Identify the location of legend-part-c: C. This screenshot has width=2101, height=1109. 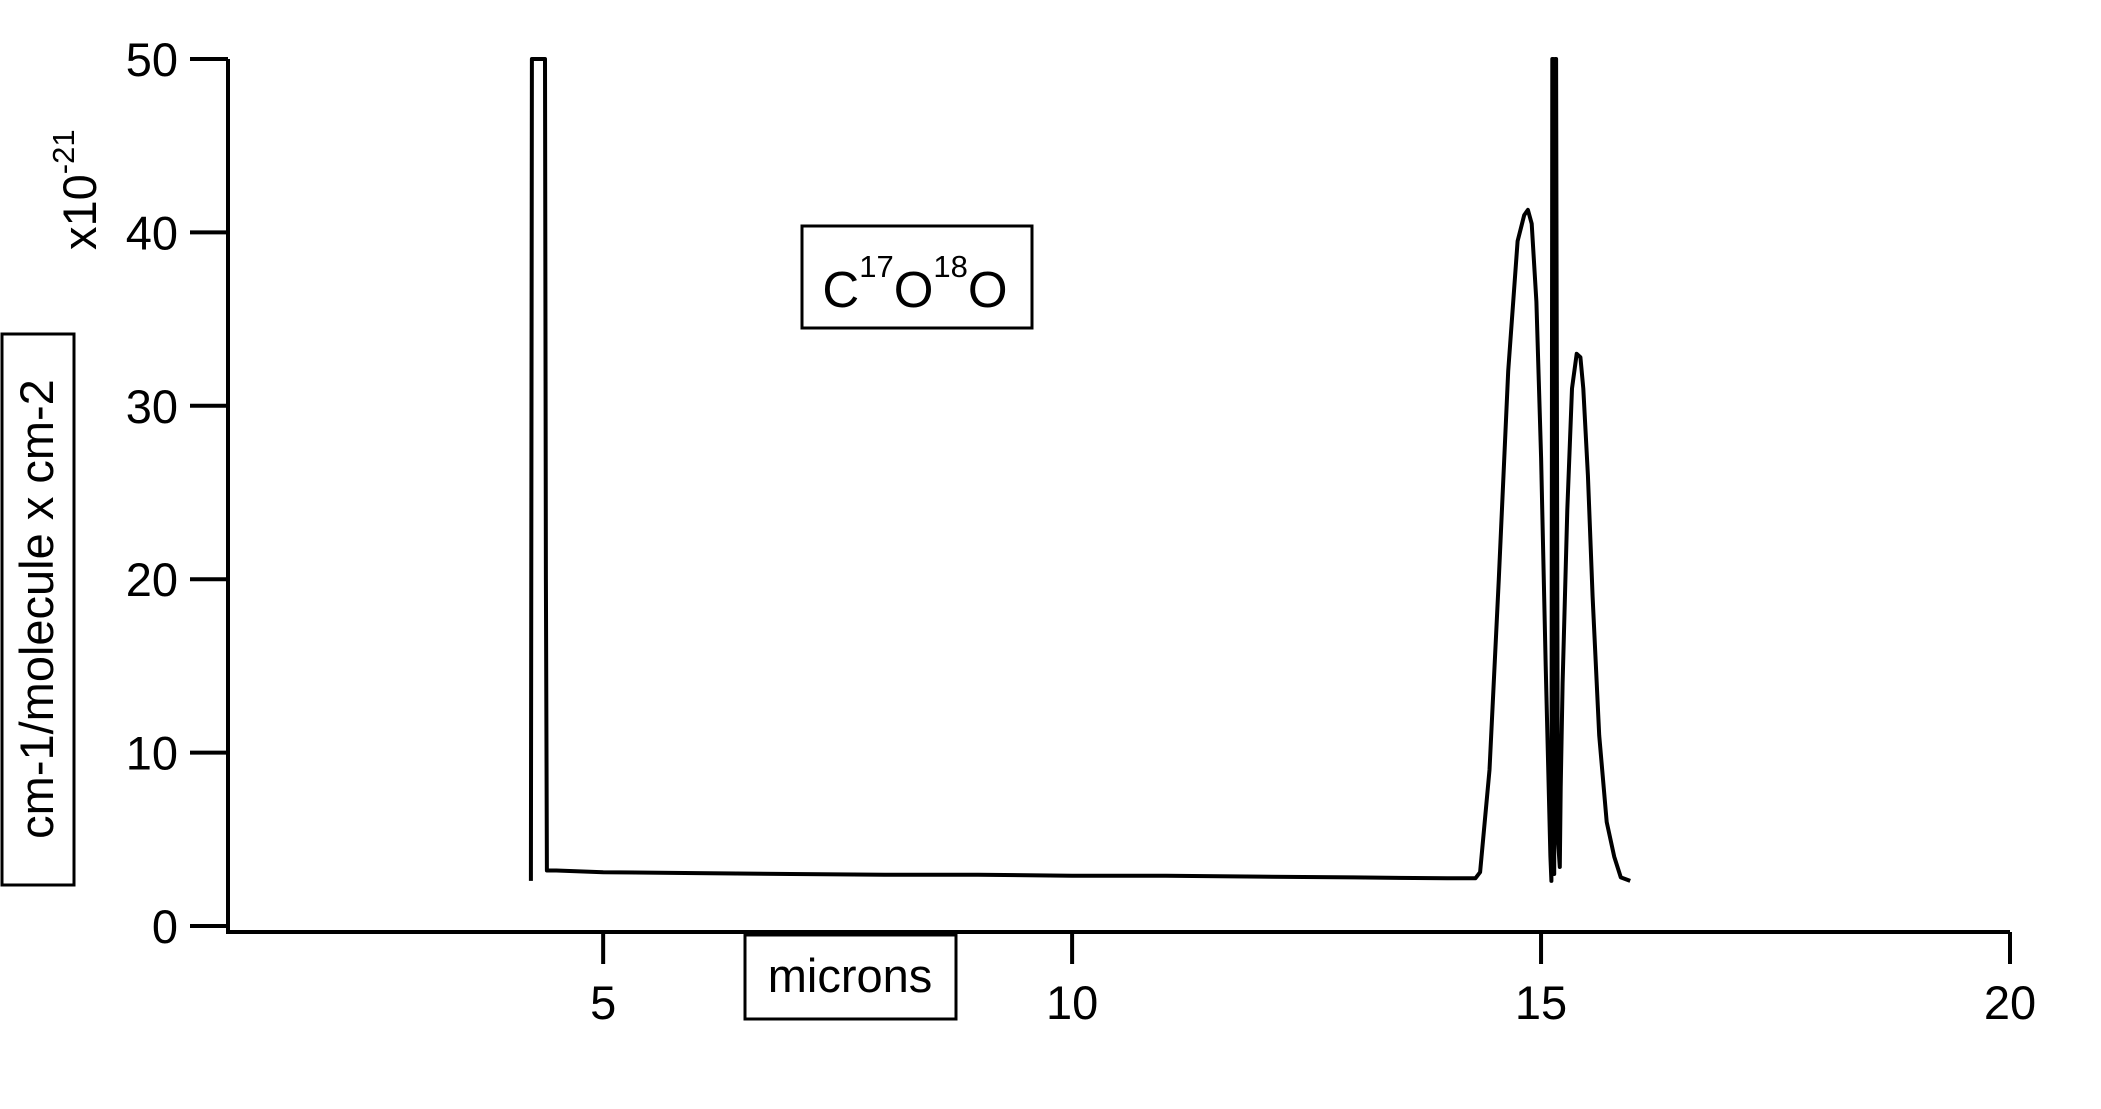
(840, 289).